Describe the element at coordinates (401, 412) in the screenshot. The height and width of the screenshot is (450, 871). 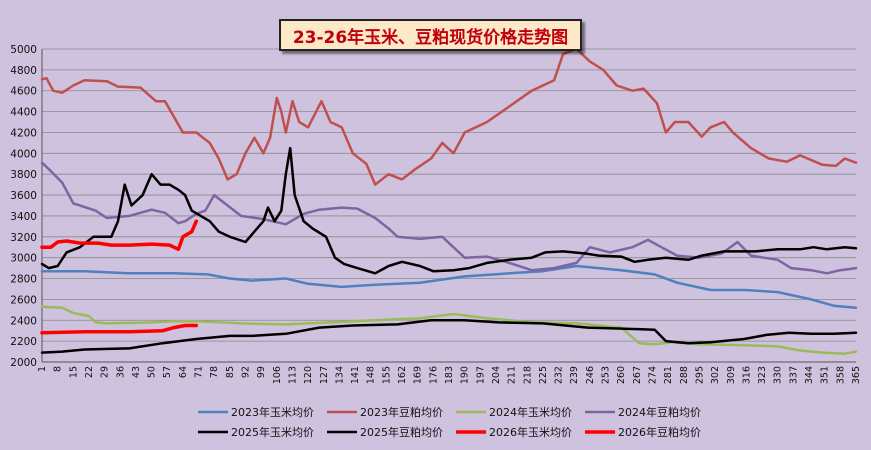
I see `legend-label-1: 2023年豆粕均价` at that location.